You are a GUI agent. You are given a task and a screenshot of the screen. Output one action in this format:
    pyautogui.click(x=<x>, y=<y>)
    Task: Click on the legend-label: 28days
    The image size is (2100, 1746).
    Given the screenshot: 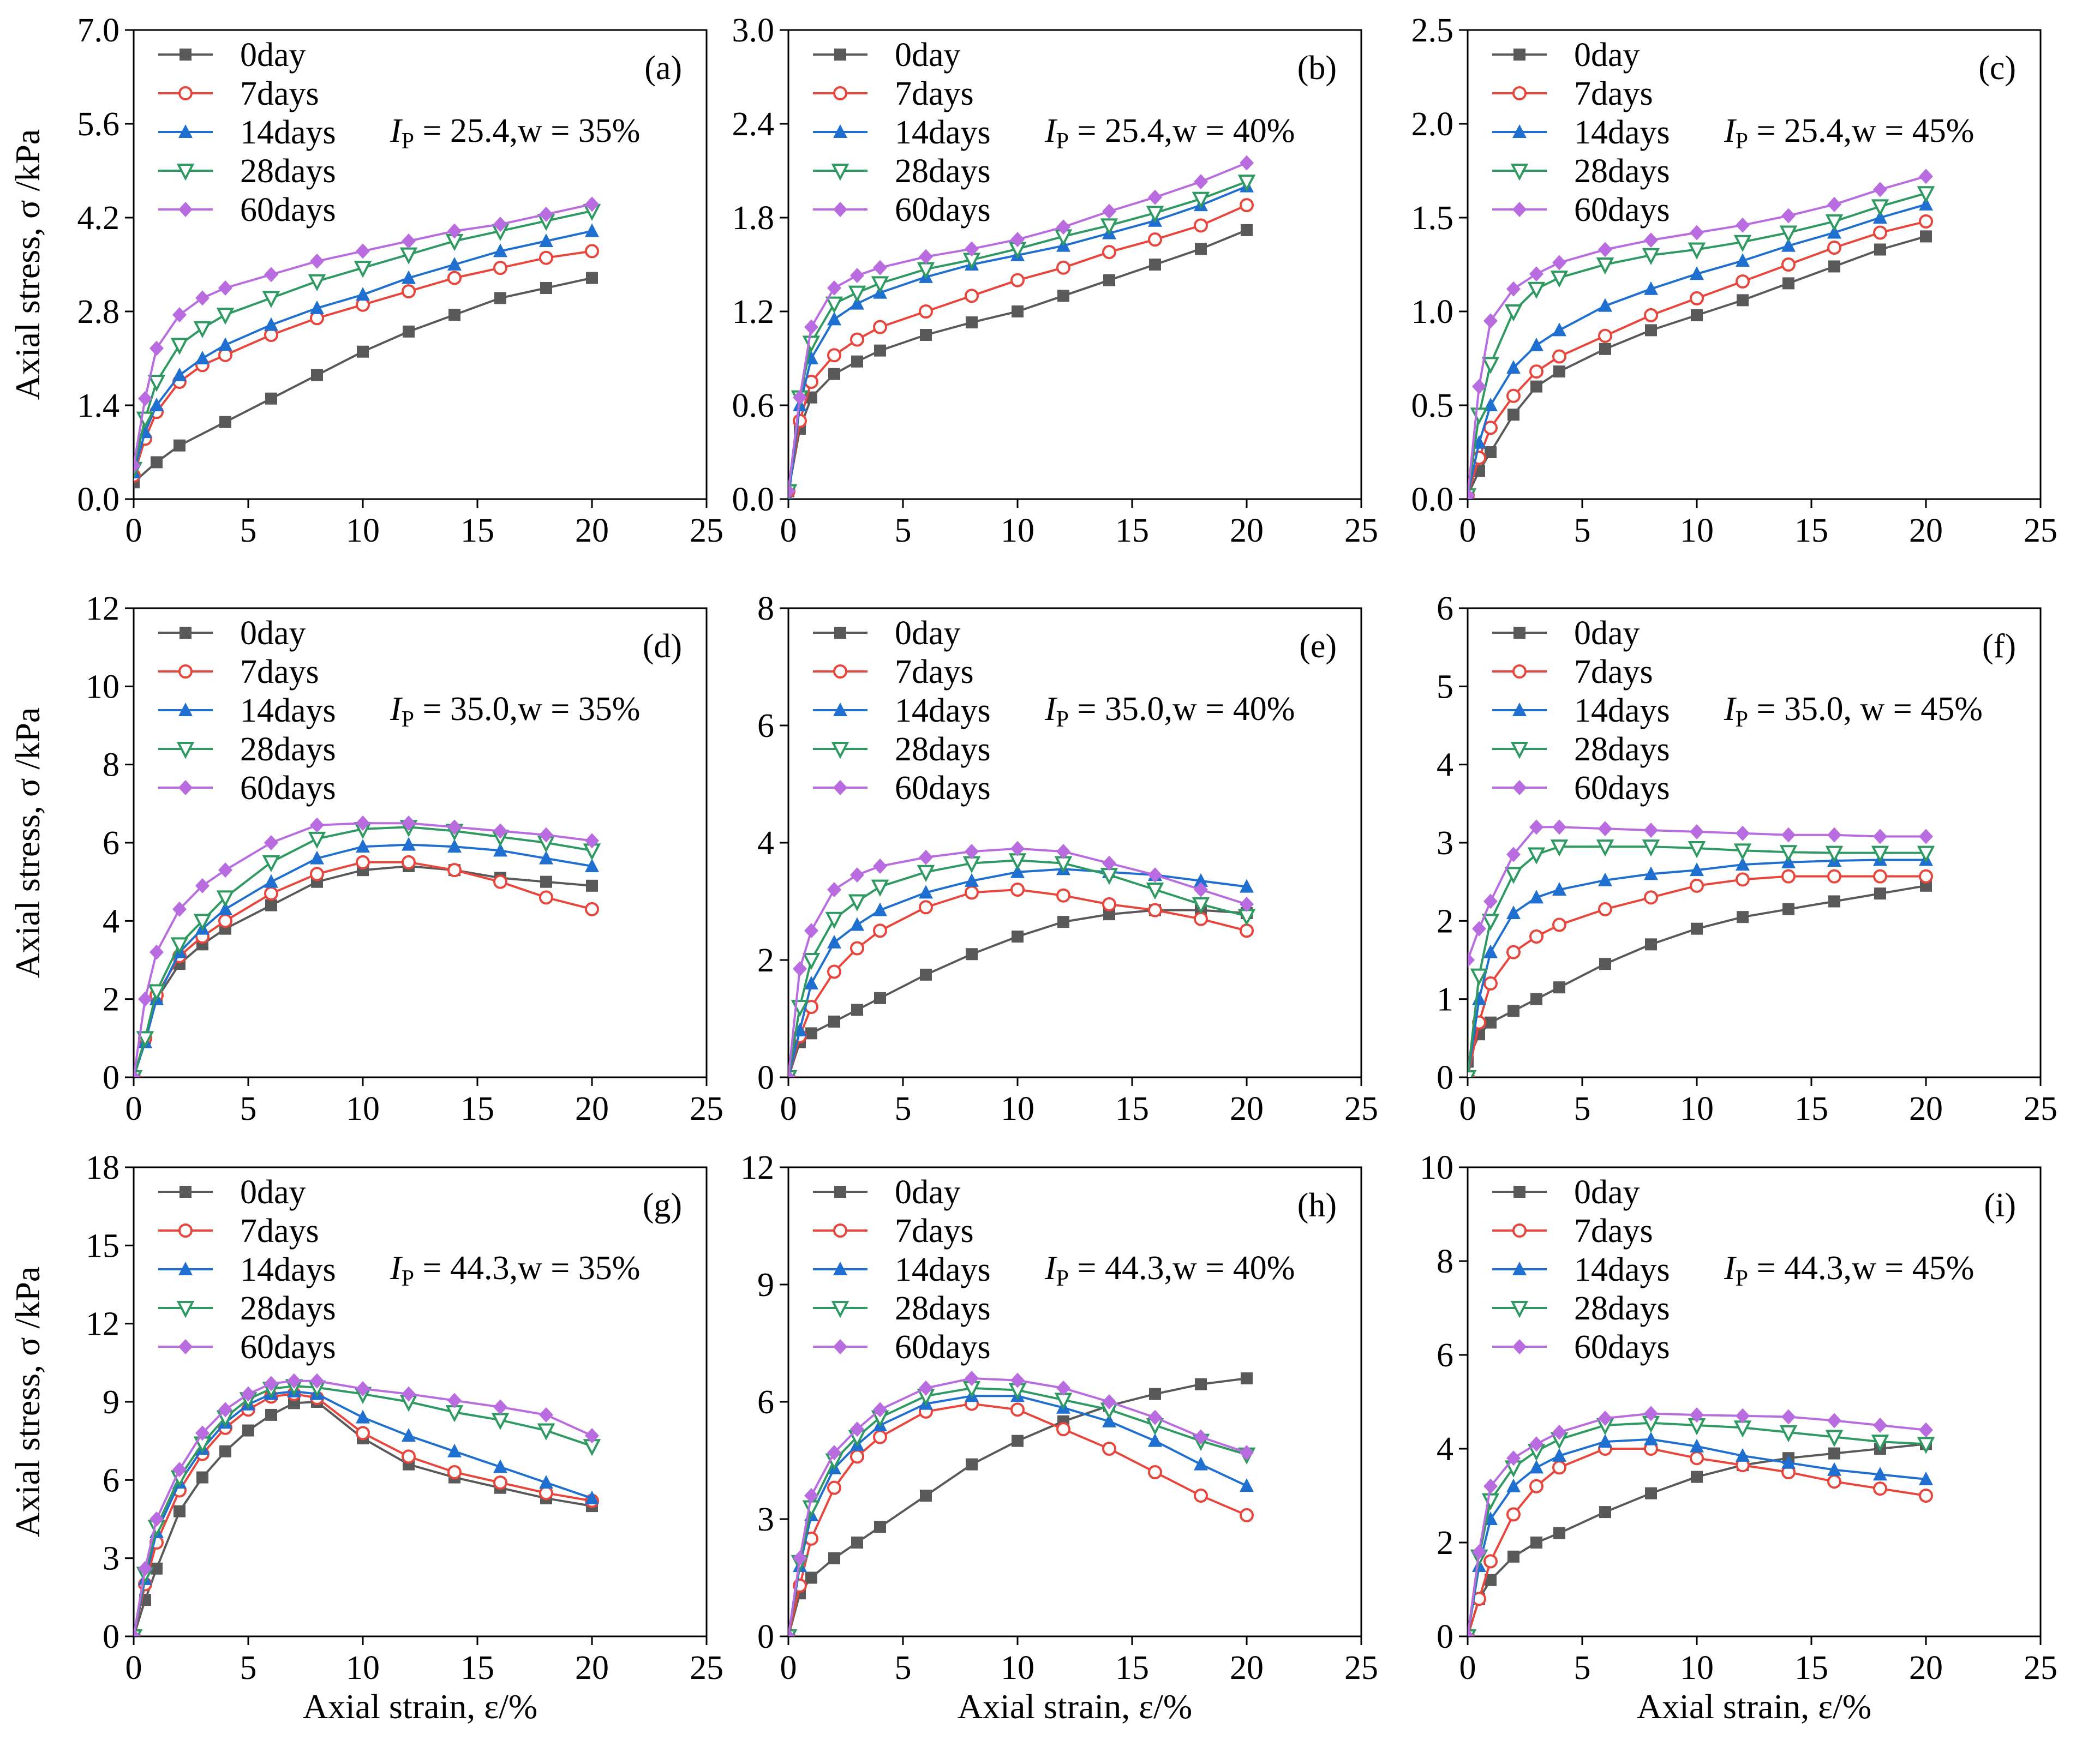 What is the action you would take?
    pyautogui.click(x=1622, y=171)
    